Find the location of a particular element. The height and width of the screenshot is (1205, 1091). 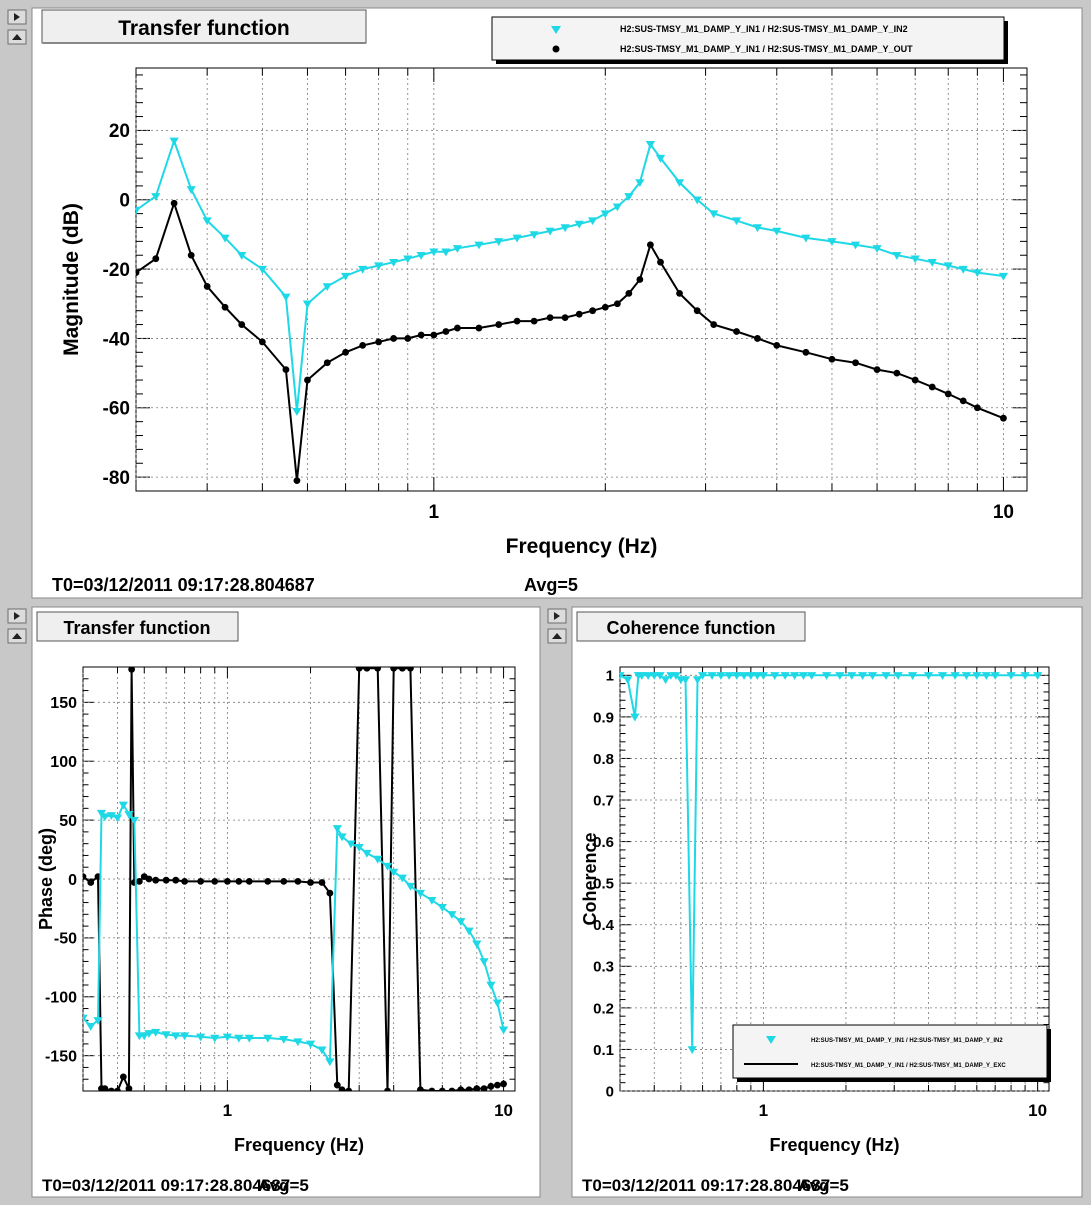

bottom-pad-collapse-button is located at coordinates (17, 636).